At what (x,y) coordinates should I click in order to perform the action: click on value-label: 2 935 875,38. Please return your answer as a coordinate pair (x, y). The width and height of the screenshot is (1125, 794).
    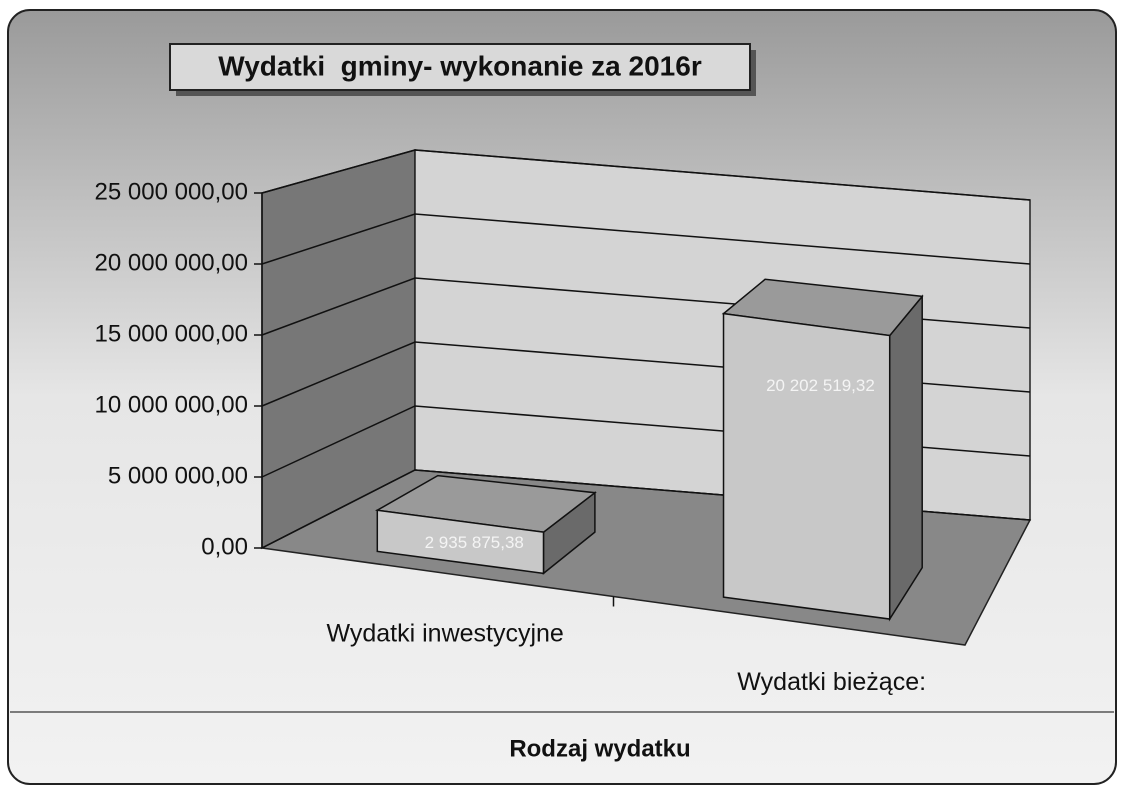
    Looking at the image, I should click on (474, 542).